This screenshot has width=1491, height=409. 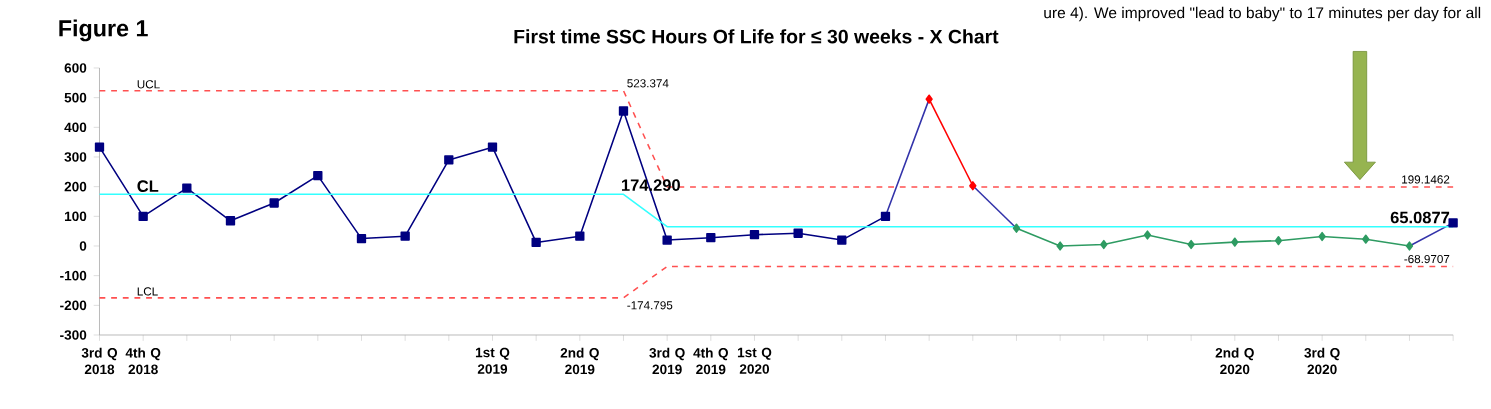 I want to click on caption: Figure 1, so click(x=103, y=30).